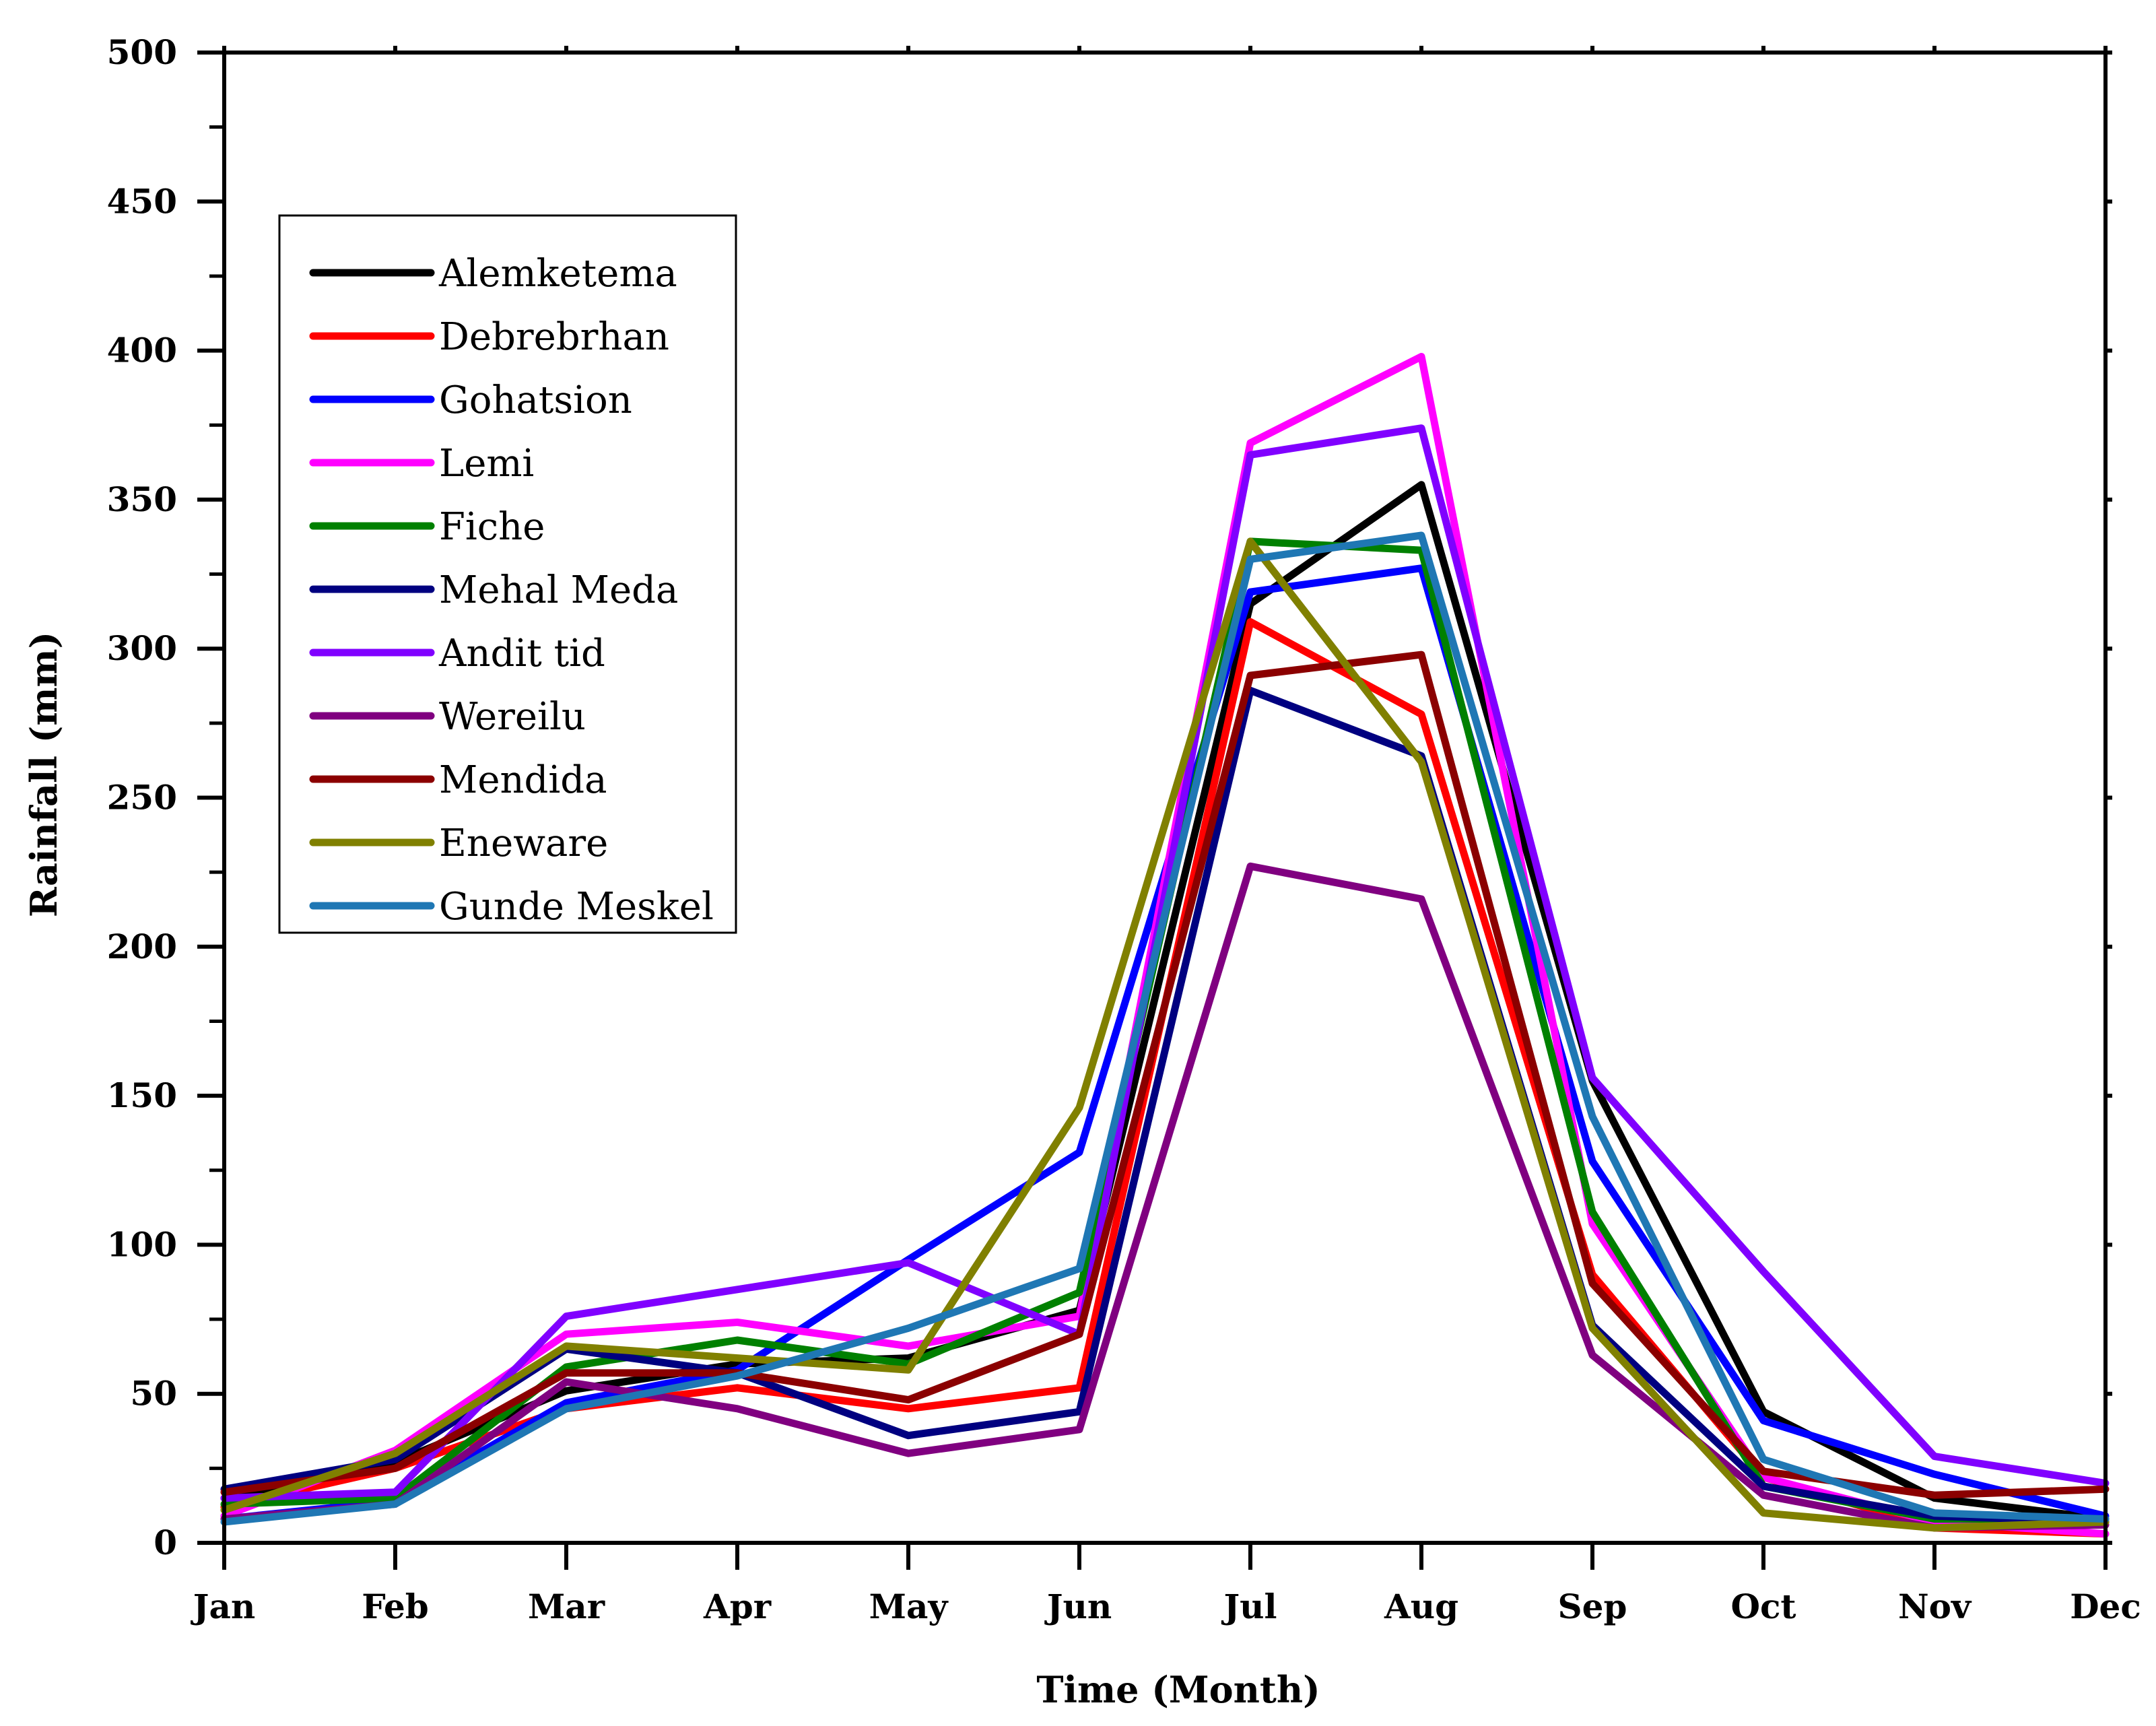 The image size is (2156, 1726). What do you see at coordinates (557, 274) in the screenshot?
I see `legend-label-alemketema: Alemketema` at bounding box center [557, 274].